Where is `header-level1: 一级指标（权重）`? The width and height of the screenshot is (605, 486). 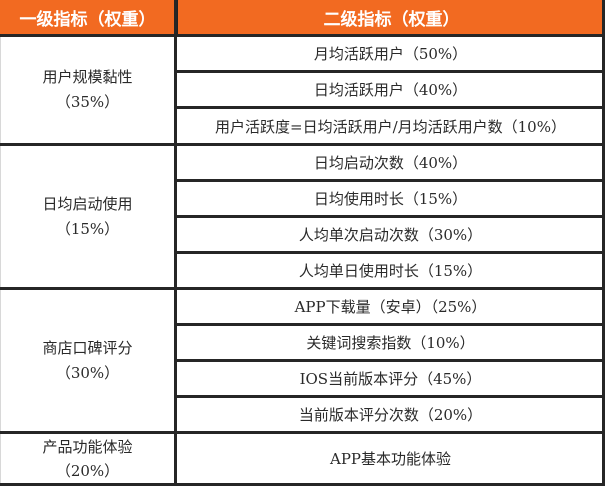
header-level1: 一级指标（权重） is located at coordinates (87, 17).